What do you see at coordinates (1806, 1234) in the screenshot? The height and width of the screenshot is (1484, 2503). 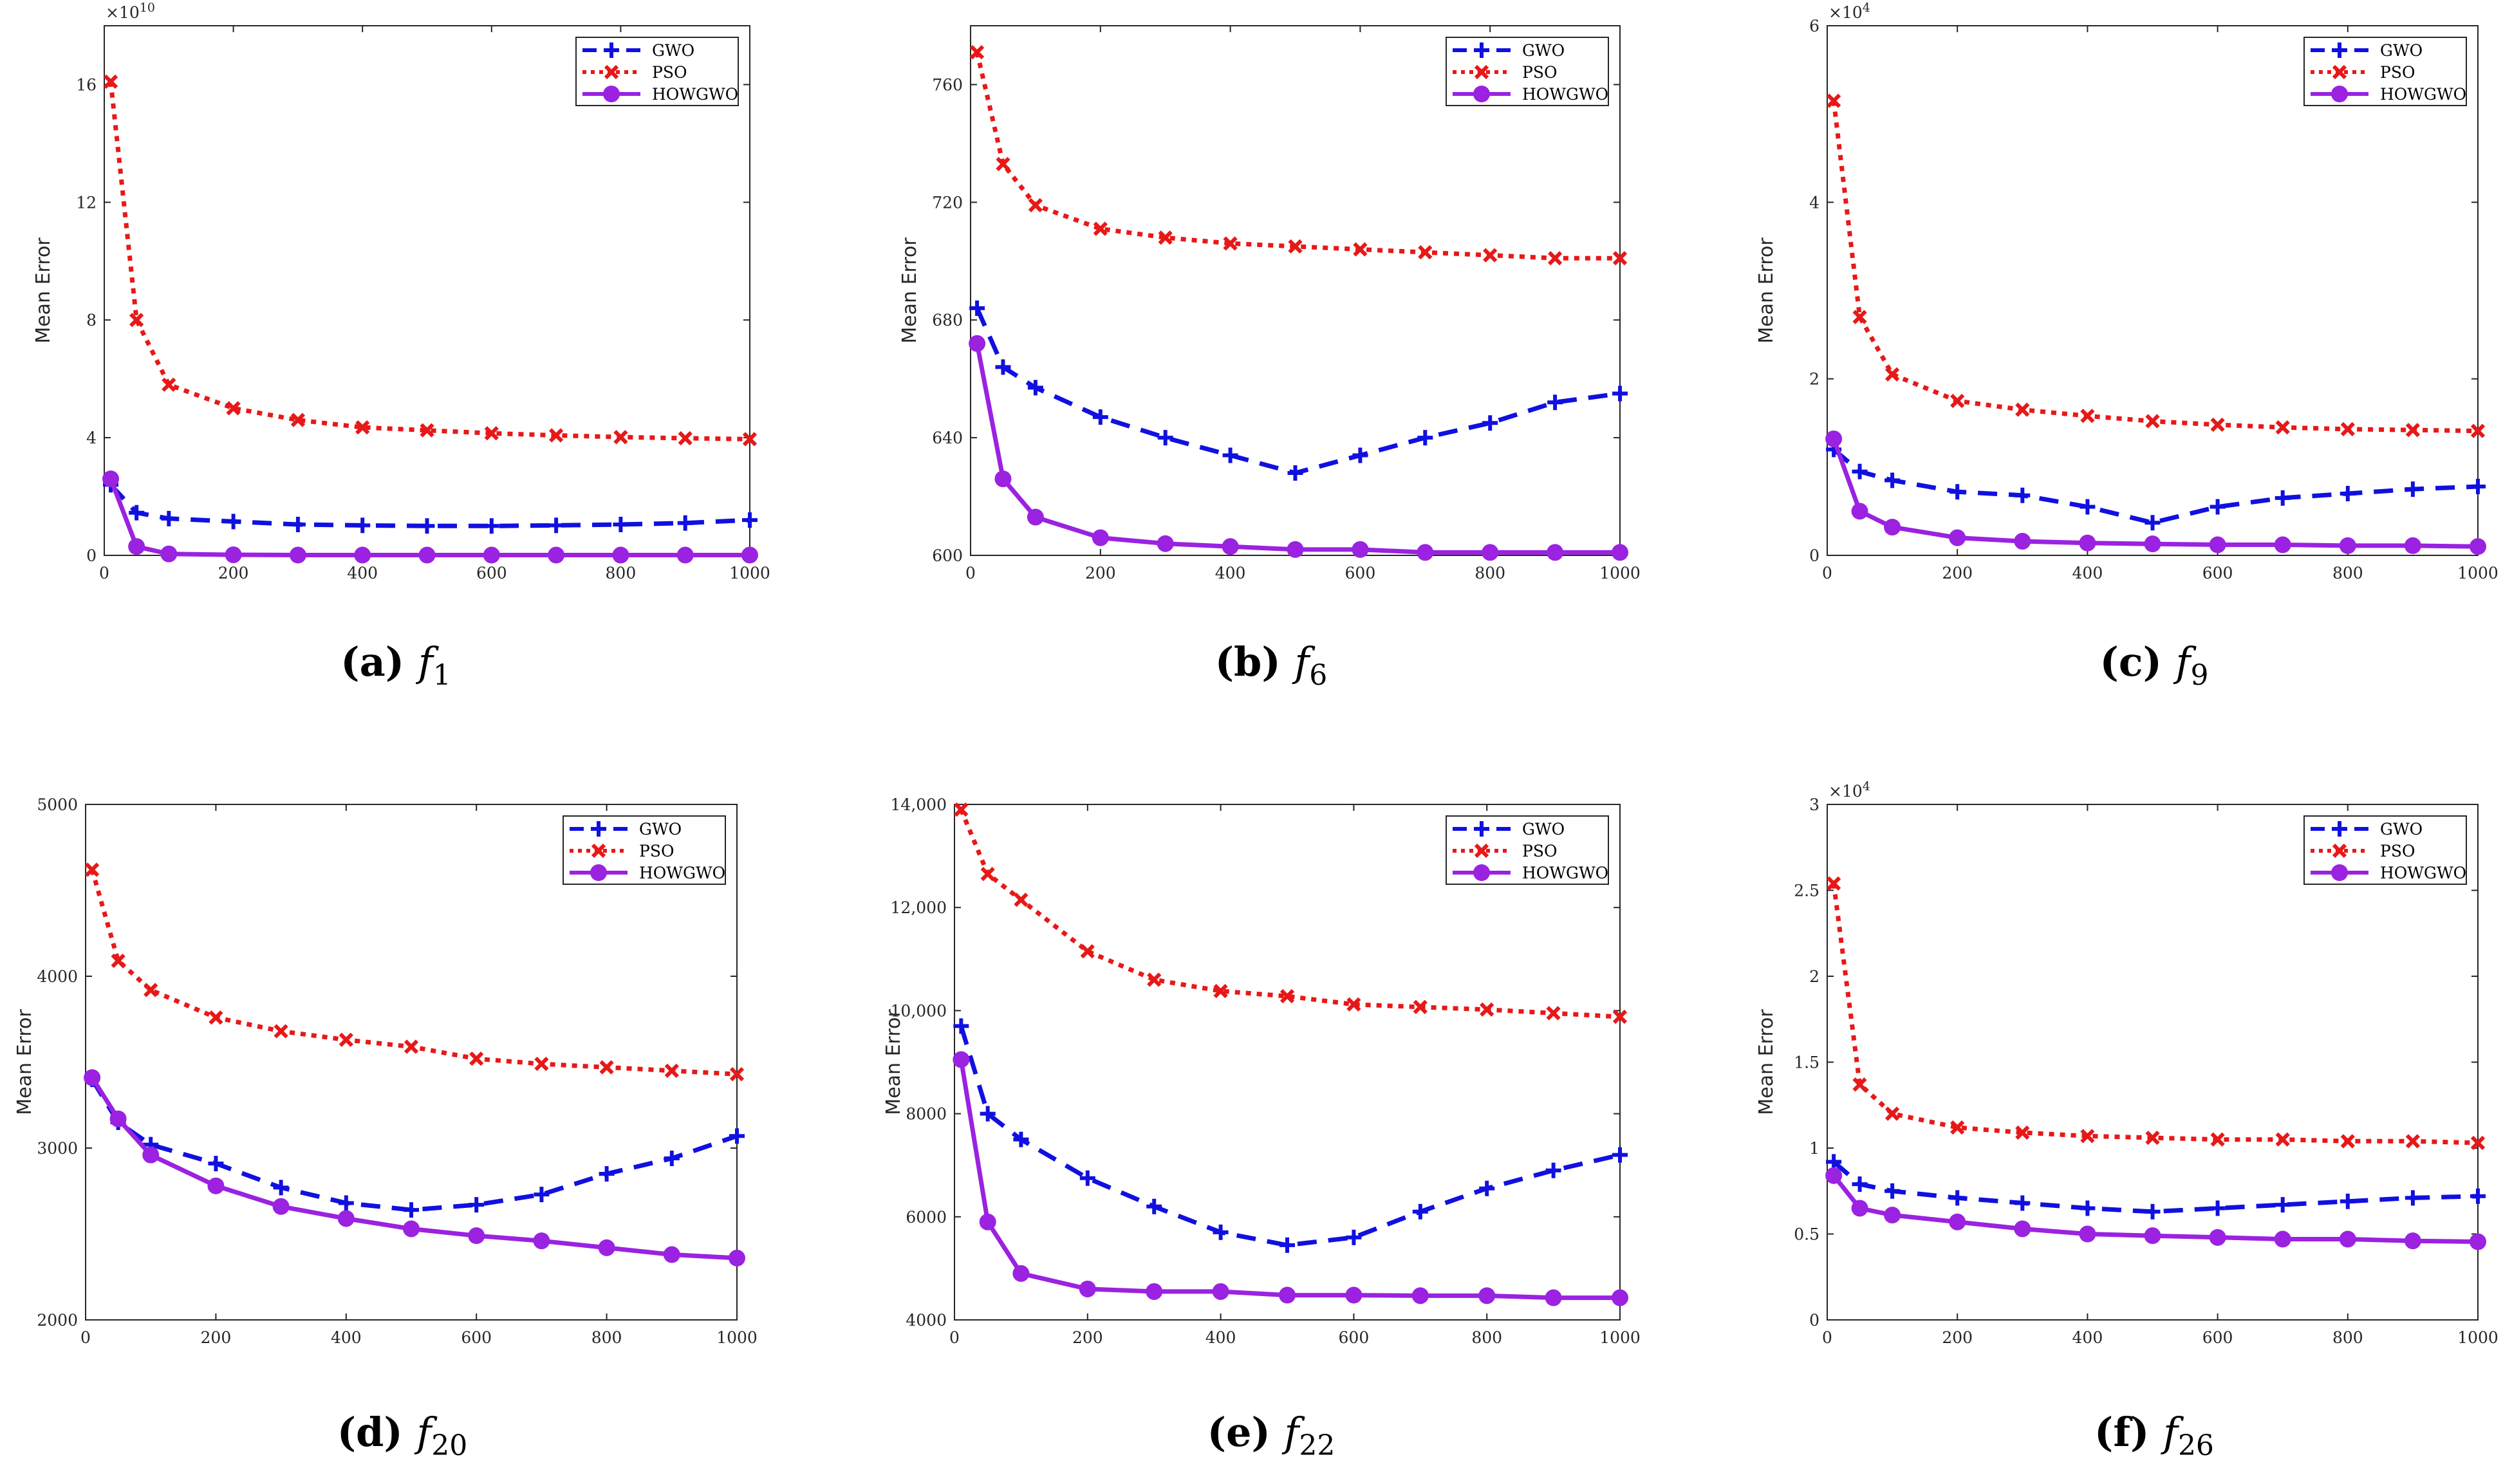 I see `y-tick-label: 0.5` at bounding box center [1806, 1234].